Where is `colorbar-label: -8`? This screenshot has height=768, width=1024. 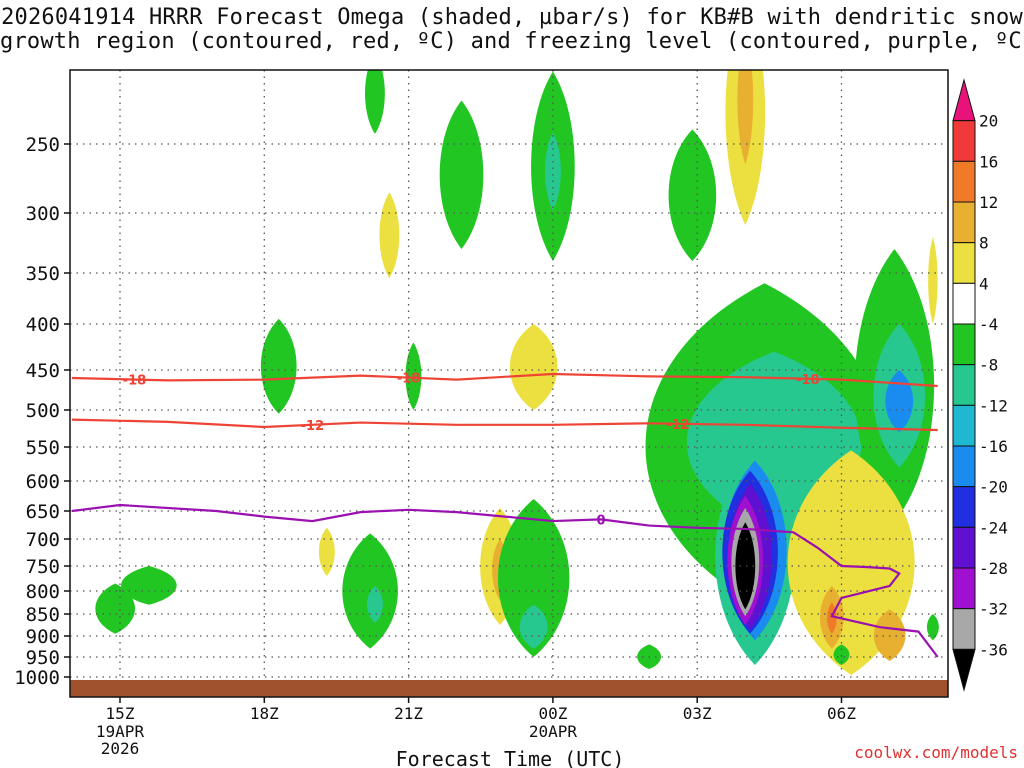 colorbar-label: -8 is located at coordinates (988, 365).